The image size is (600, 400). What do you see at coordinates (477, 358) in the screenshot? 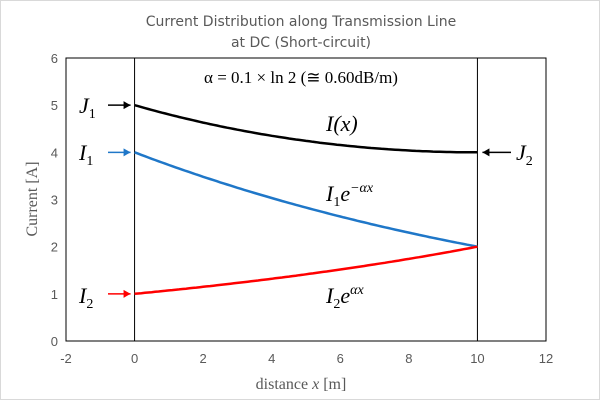
I see `x-tick-label: 10` at bounding box center [477, 358].